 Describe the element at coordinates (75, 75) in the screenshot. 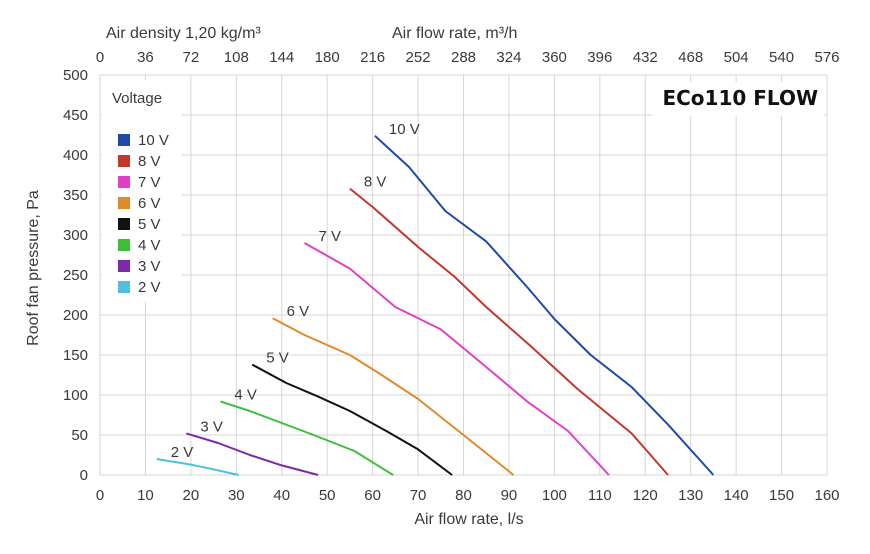

I see `y-tick-label: 500` at that location.